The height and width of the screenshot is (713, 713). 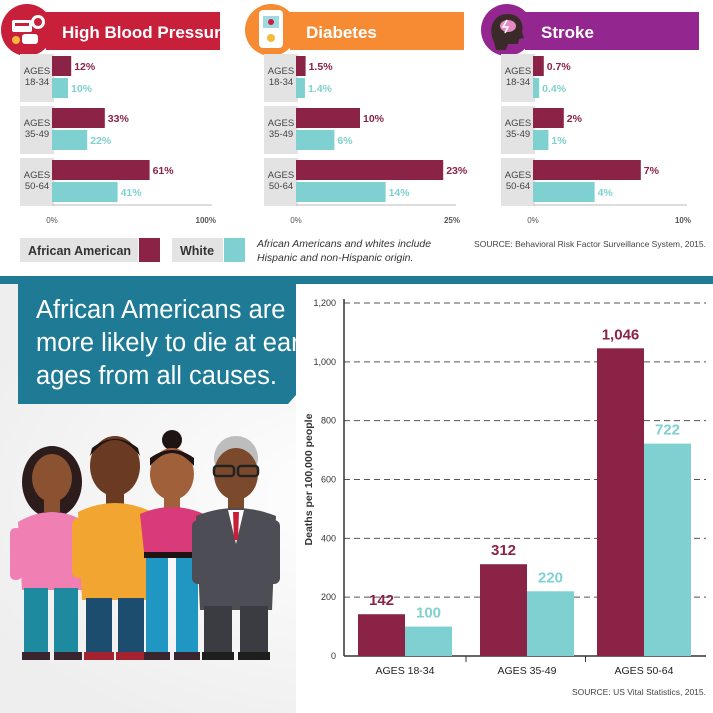 I want to click on section-divider-bar, so click(x=356, y=280).